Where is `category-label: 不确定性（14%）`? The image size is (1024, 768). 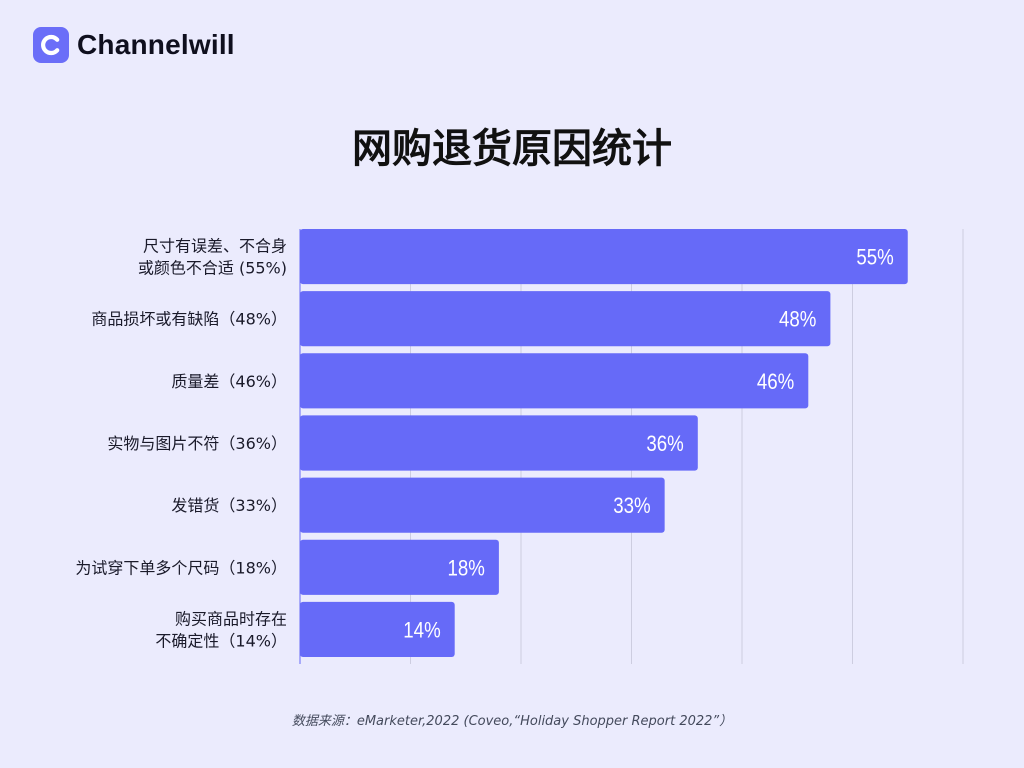
category-label: 不确定性（14%） is located at coordinates (221, 640).